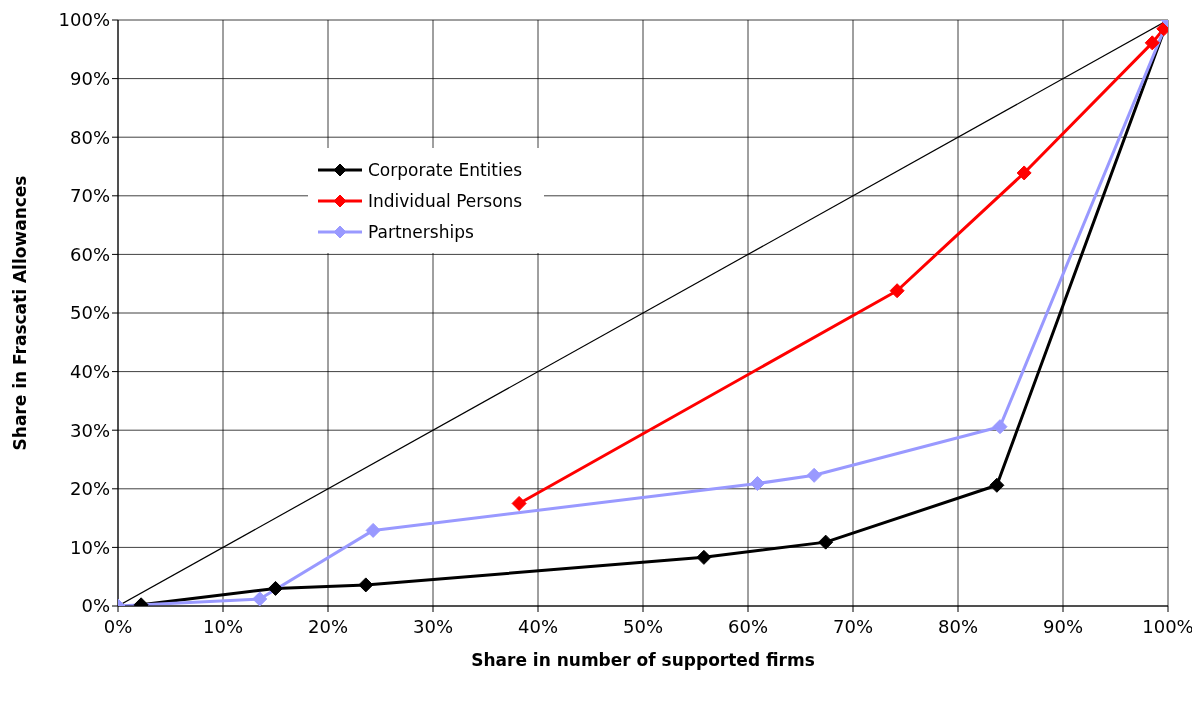 The image size is (1200, 724). I want to click on x-tick-label: 50%, so click(643, 626).